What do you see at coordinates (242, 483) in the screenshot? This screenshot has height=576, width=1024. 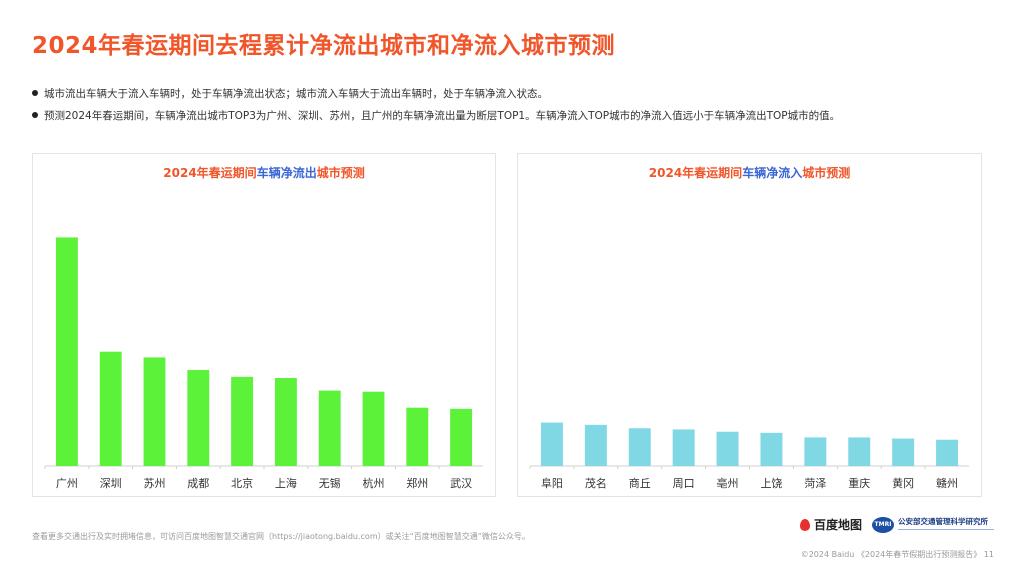 I see `x-tick-label: 北京` at bounding box center [242, 483].